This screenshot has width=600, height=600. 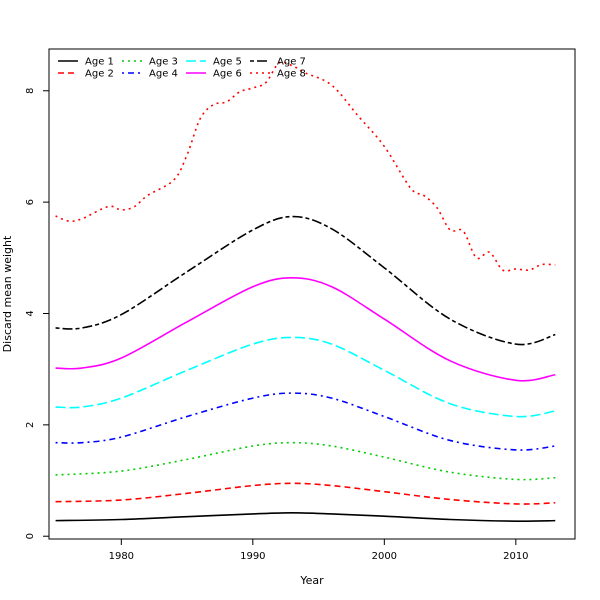 What do you see at coordinates (227, 74) in the screenshot?
I see `legend-label-age-6: Age 6` at bounding box center [227, 74].